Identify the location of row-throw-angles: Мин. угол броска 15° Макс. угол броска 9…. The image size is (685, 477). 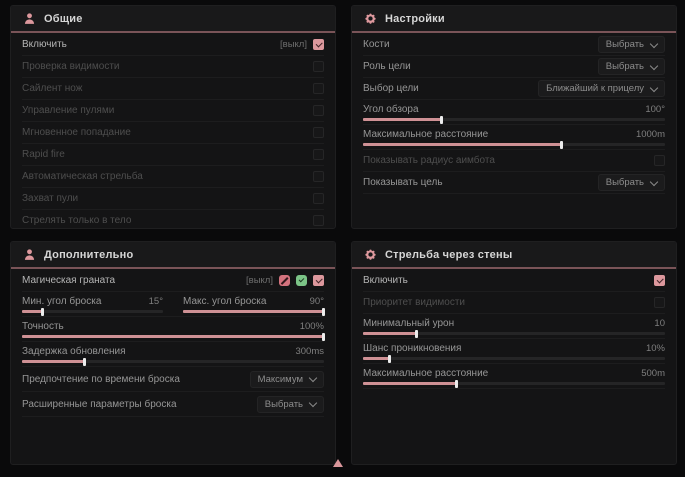
(173, 304).